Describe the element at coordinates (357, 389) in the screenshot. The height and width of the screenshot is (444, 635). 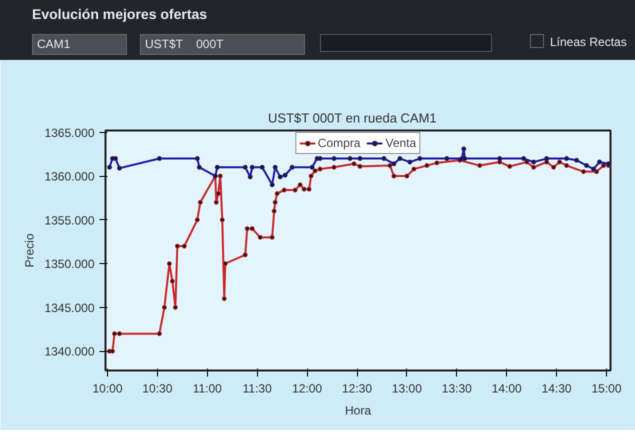
I see `x-tick-label: 12:30` at that location.